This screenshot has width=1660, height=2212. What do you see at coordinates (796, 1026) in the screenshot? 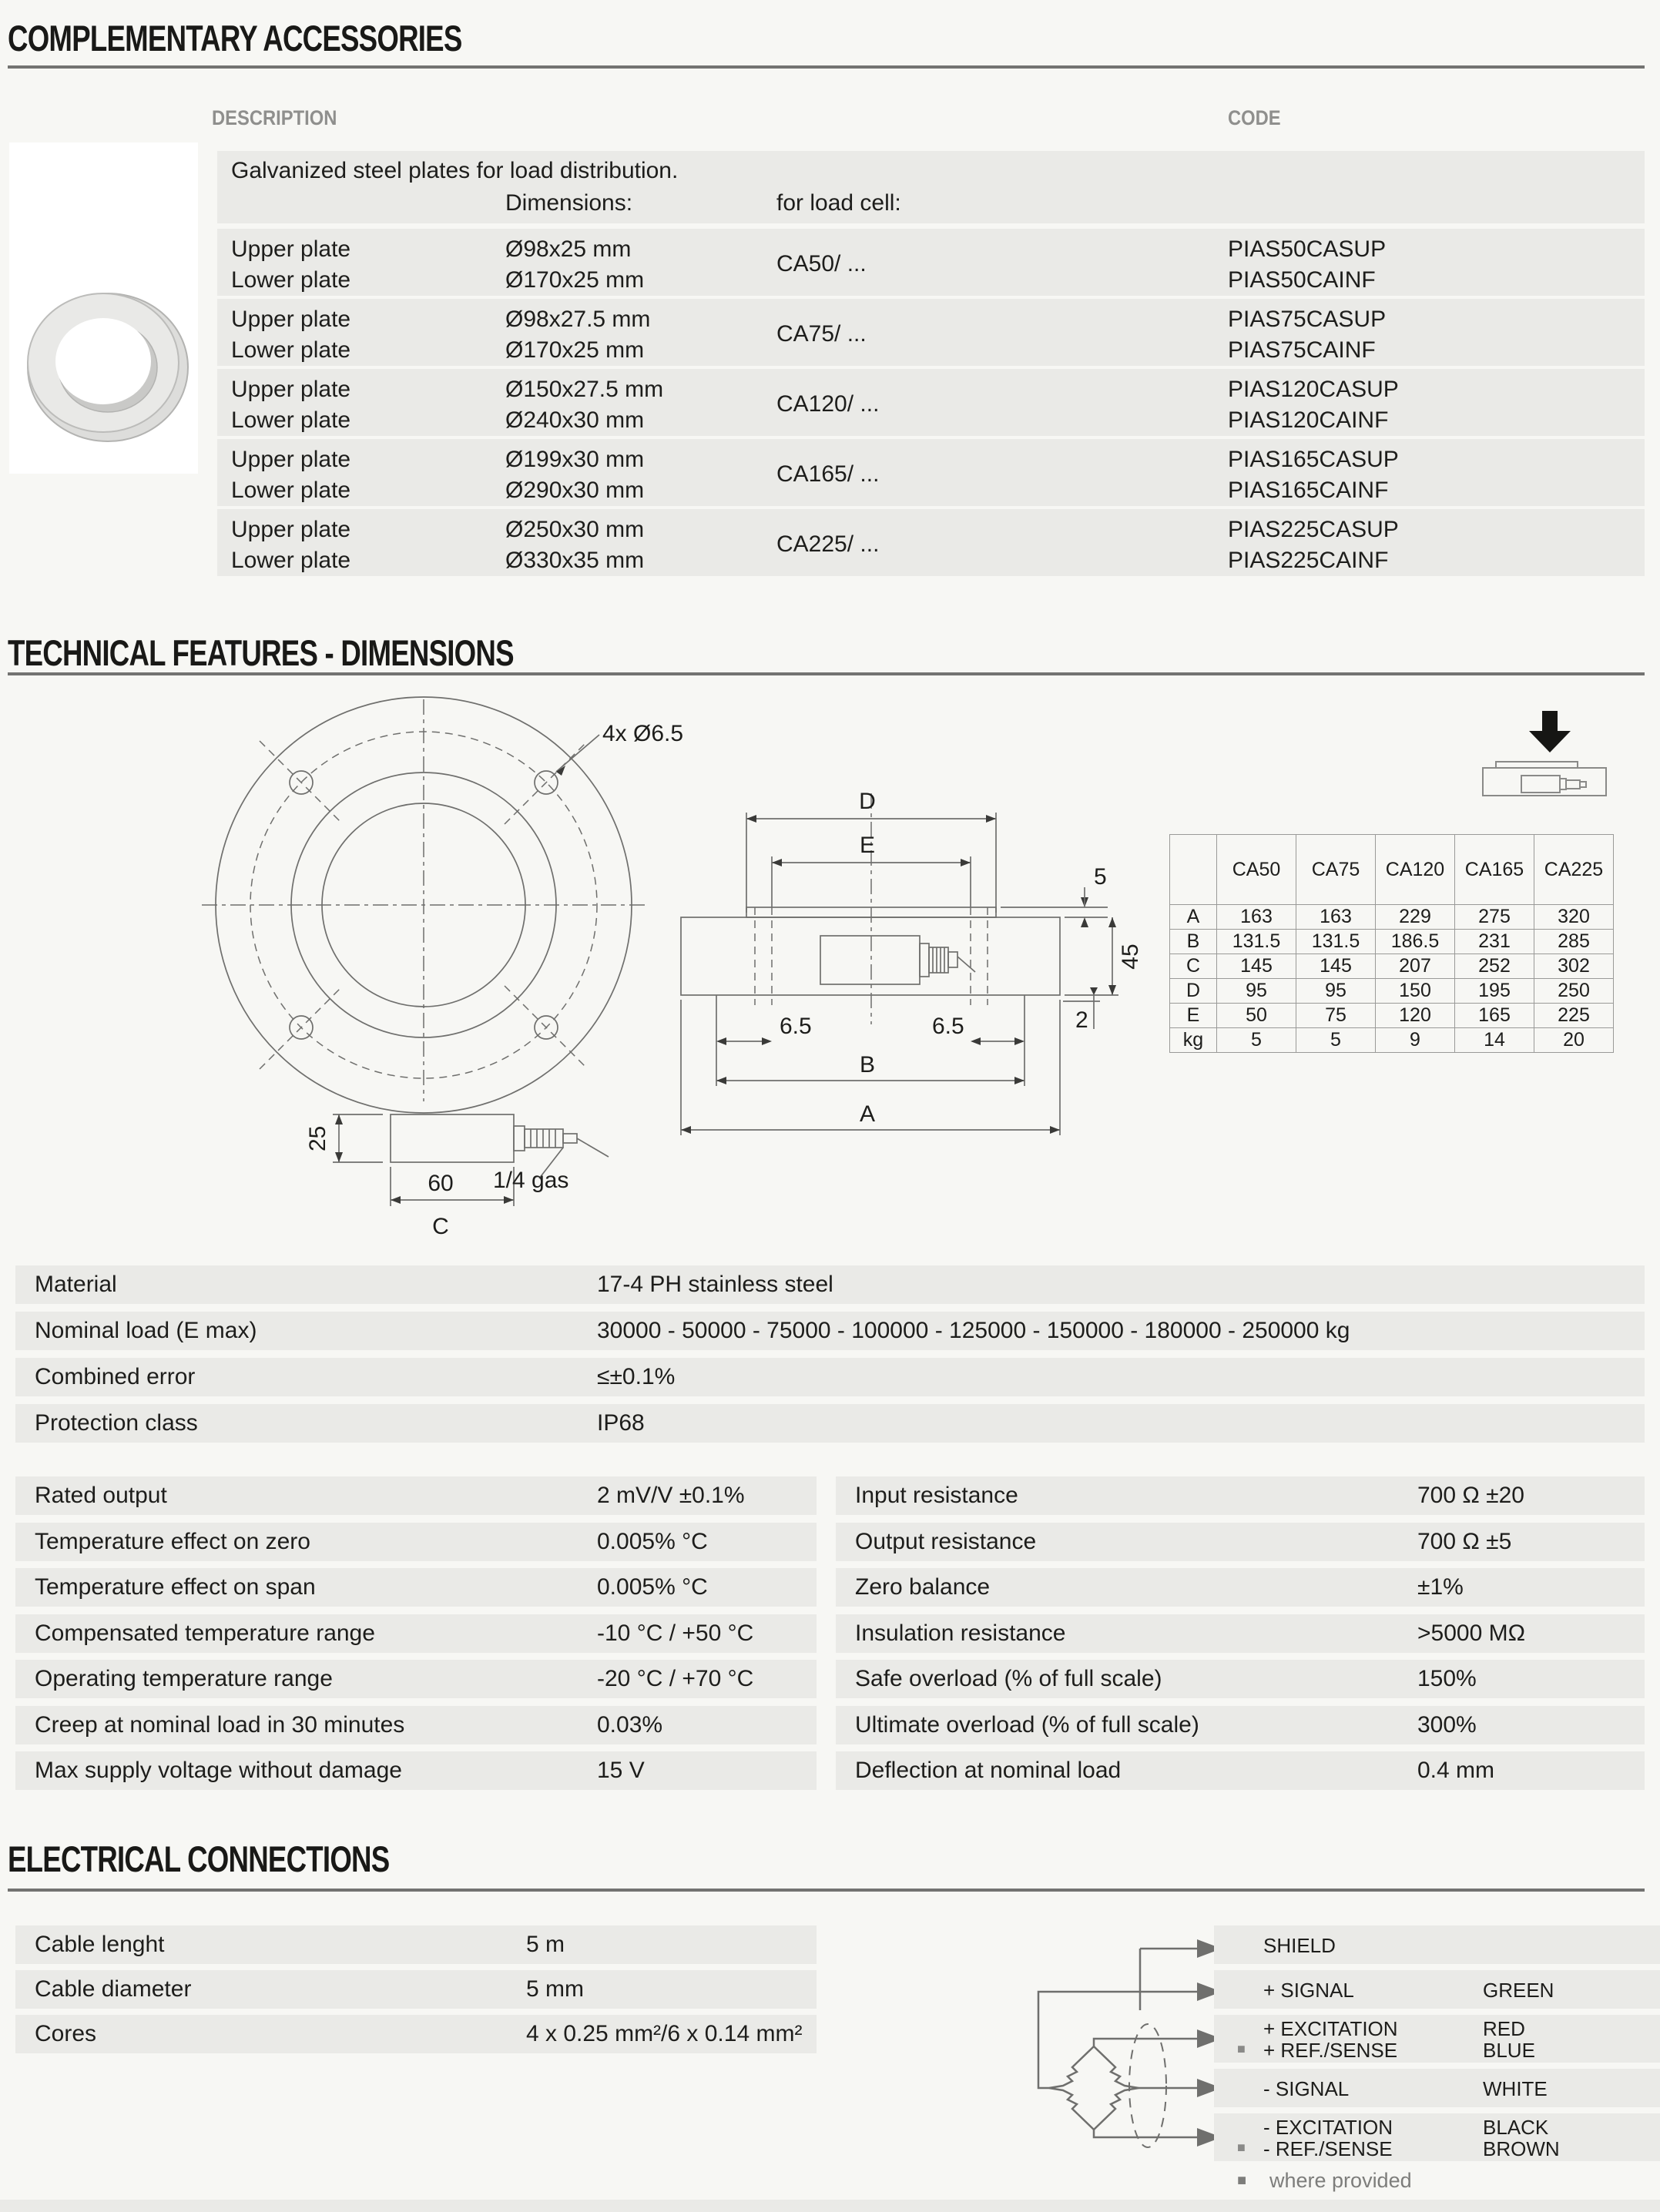
I see `dim-65-left: 6.5` at bounding box center [796, 1026].